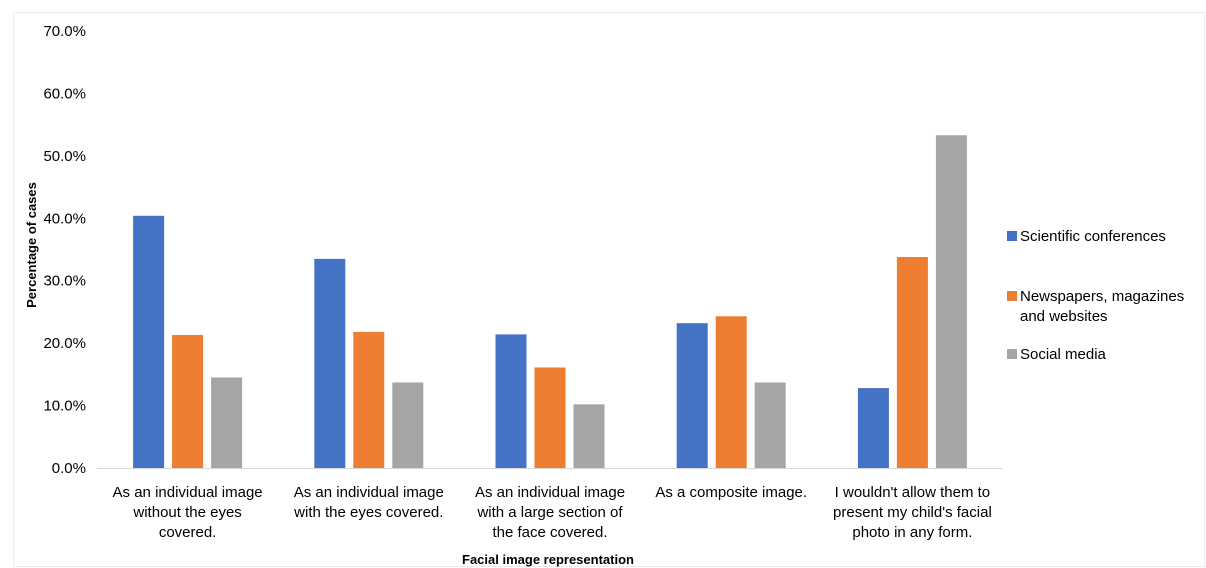 The height and width of the screenshot is (568, 1206). Describe the element at coordinates (64, 156) in the screenshot. I see `y-tick-label: 50.0%` at that location.